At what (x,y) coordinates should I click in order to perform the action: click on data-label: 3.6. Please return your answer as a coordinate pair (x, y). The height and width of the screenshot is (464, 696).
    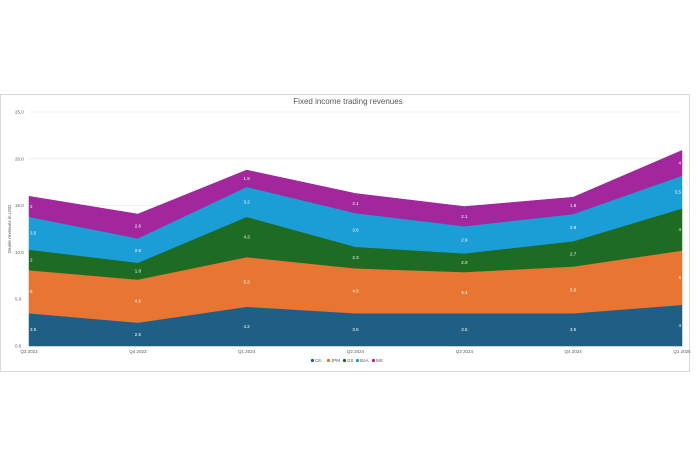
    Looking at the image, I should click on (355, 229).